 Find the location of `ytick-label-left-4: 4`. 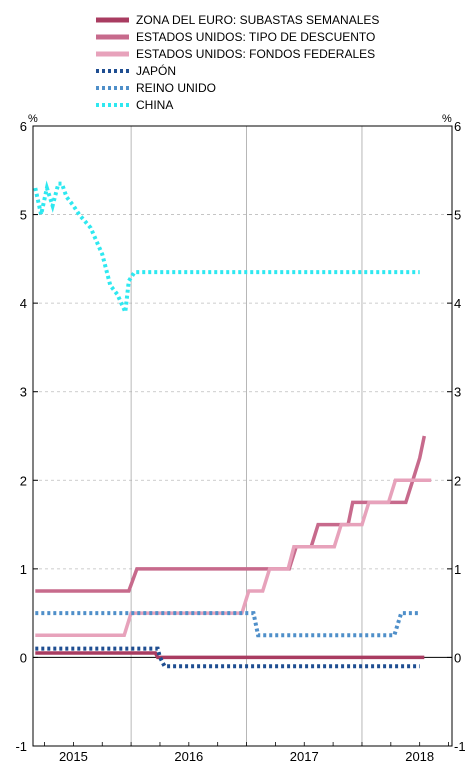

ytick-label-left-4: 4 is located at coordinates (23, 303).